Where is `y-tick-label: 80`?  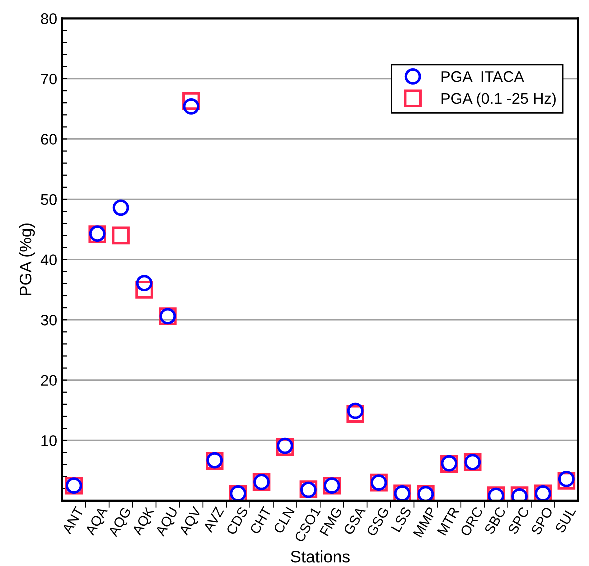
y-tick-label: 80 is located at coordinates (49, 19).